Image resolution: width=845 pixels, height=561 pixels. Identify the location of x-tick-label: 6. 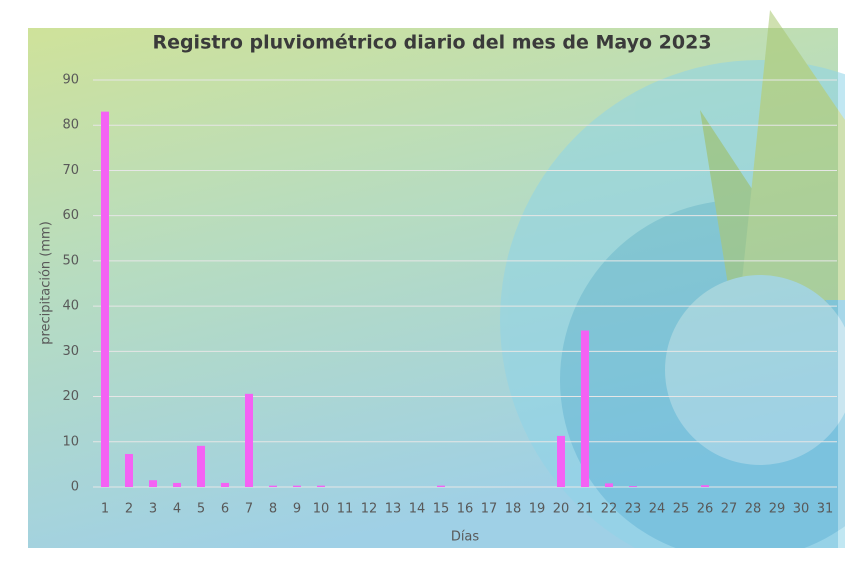
(225, 509).